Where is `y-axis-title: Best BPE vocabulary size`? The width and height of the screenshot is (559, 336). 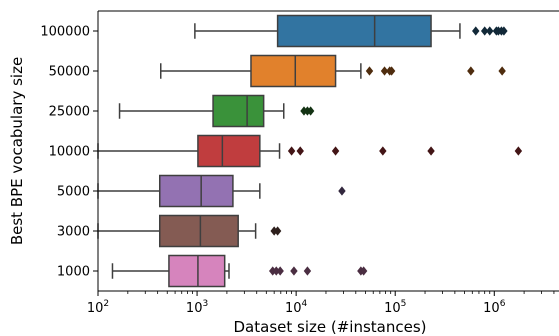
y-axis-title: Best BPE vocabulary size is located at coordinates (17, 151).